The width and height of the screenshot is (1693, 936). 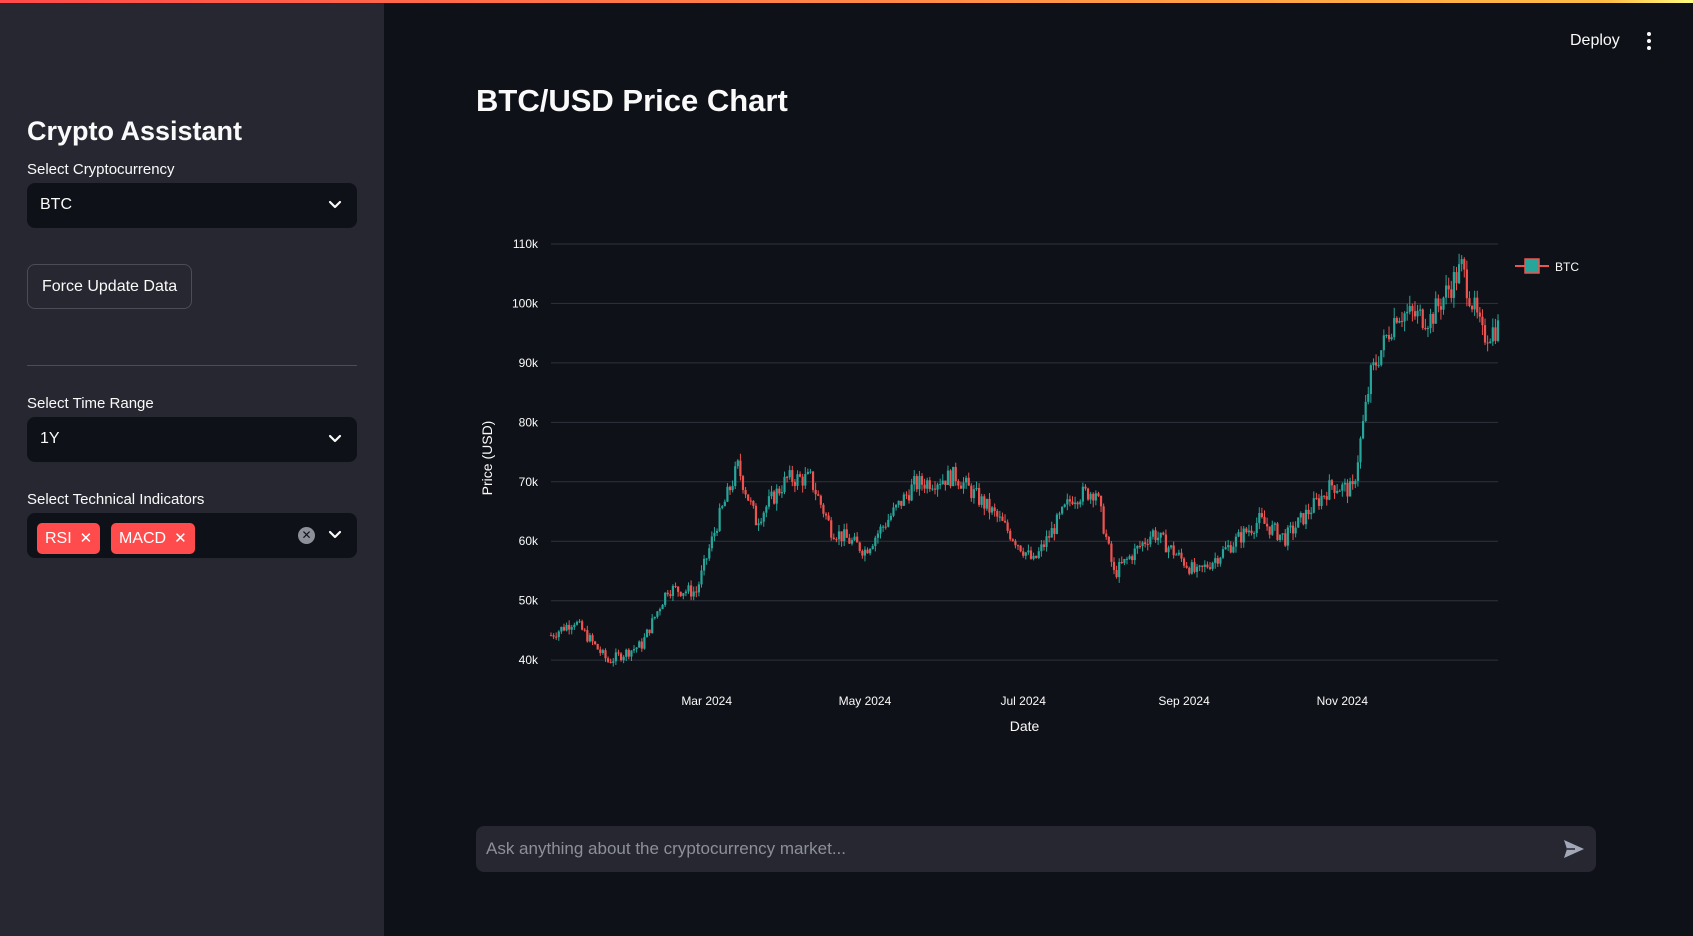 I want to click on y-tick-label: 40k, so click(x=529, y=660).